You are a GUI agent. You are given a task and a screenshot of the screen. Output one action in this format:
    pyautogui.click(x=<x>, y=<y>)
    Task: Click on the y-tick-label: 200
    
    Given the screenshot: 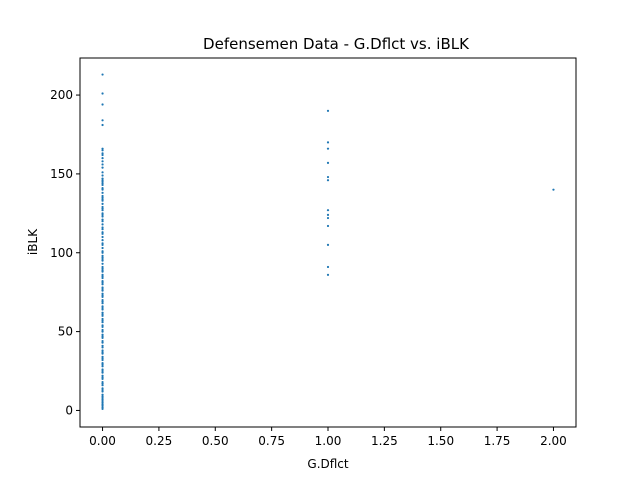 What is the action you would take?
    pyautogui.click(x=61, y=95)
    